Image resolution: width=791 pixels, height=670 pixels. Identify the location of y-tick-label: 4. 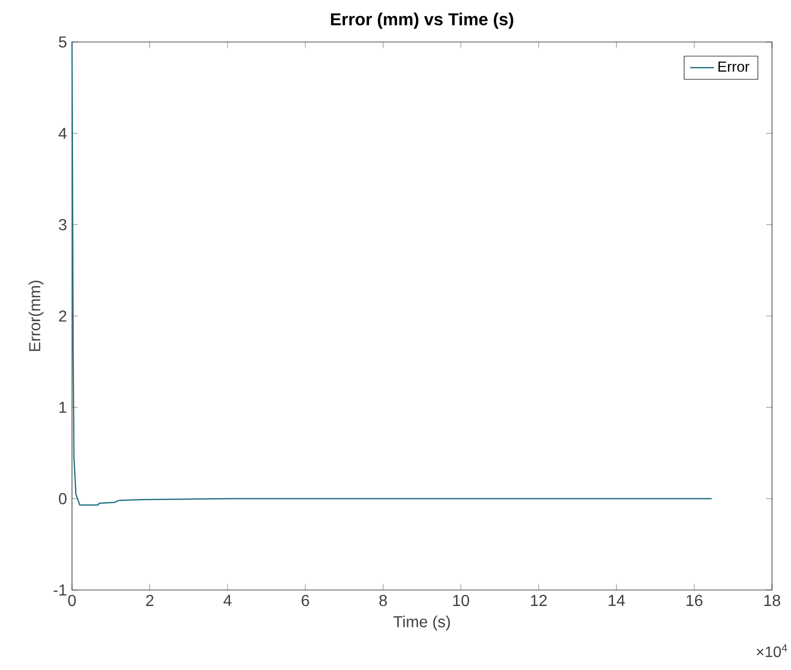
(62, 133).